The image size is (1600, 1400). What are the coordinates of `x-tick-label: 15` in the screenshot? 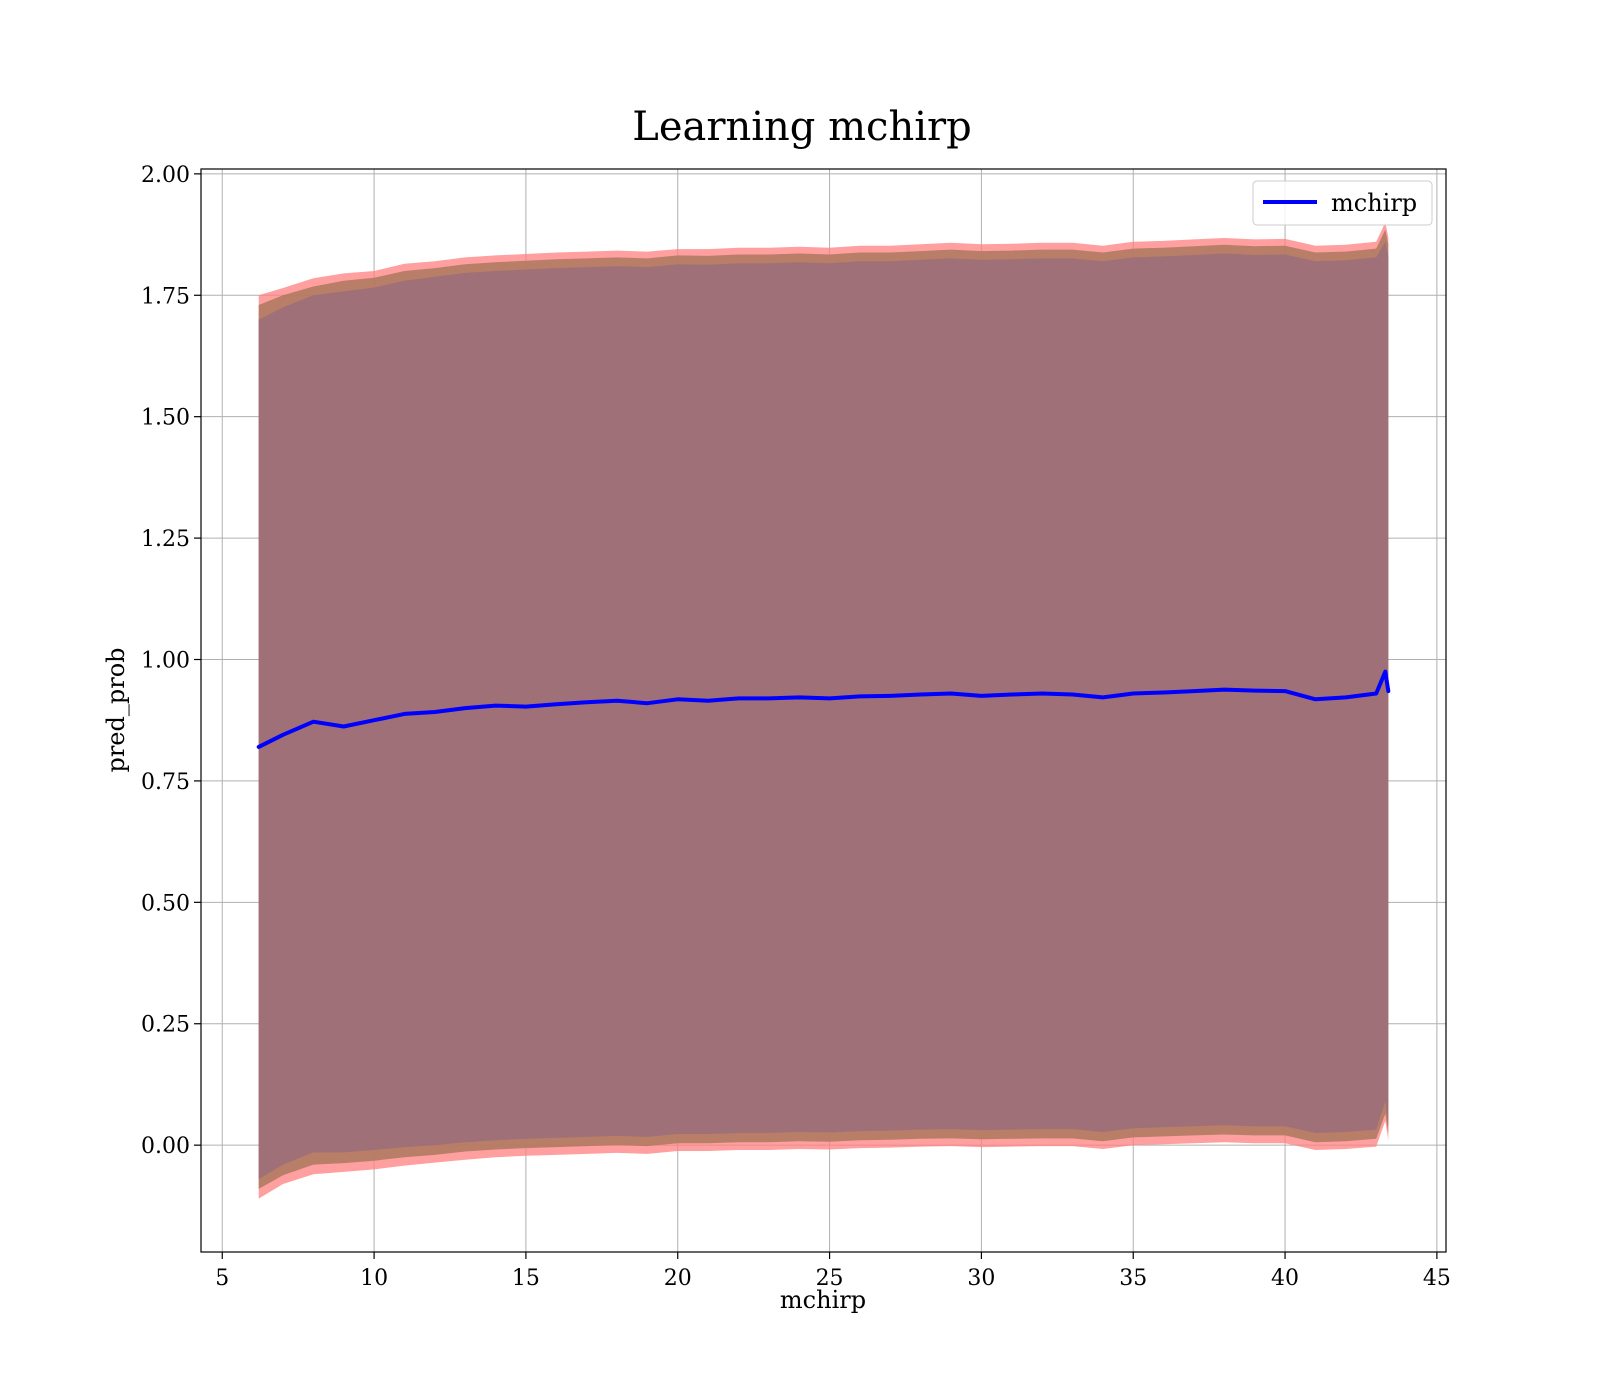 It's located at (526, 1278).